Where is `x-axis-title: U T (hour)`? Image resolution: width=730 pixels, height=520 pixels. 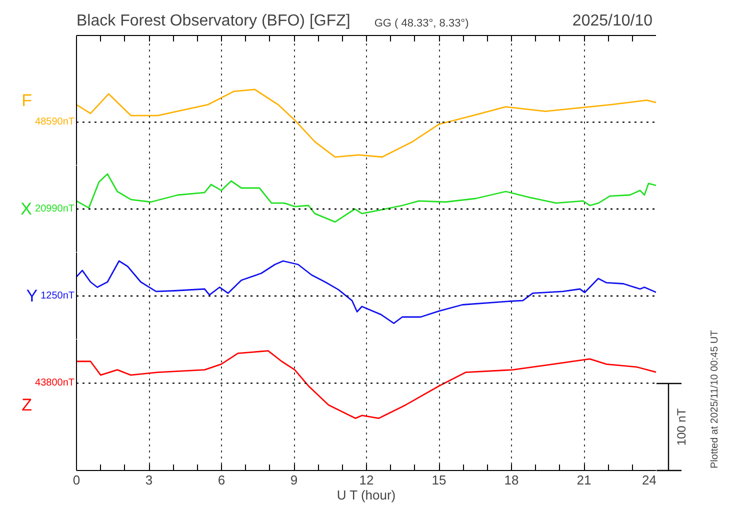
x-axis-title: U T (hour) is located at coordinates (366, 495).